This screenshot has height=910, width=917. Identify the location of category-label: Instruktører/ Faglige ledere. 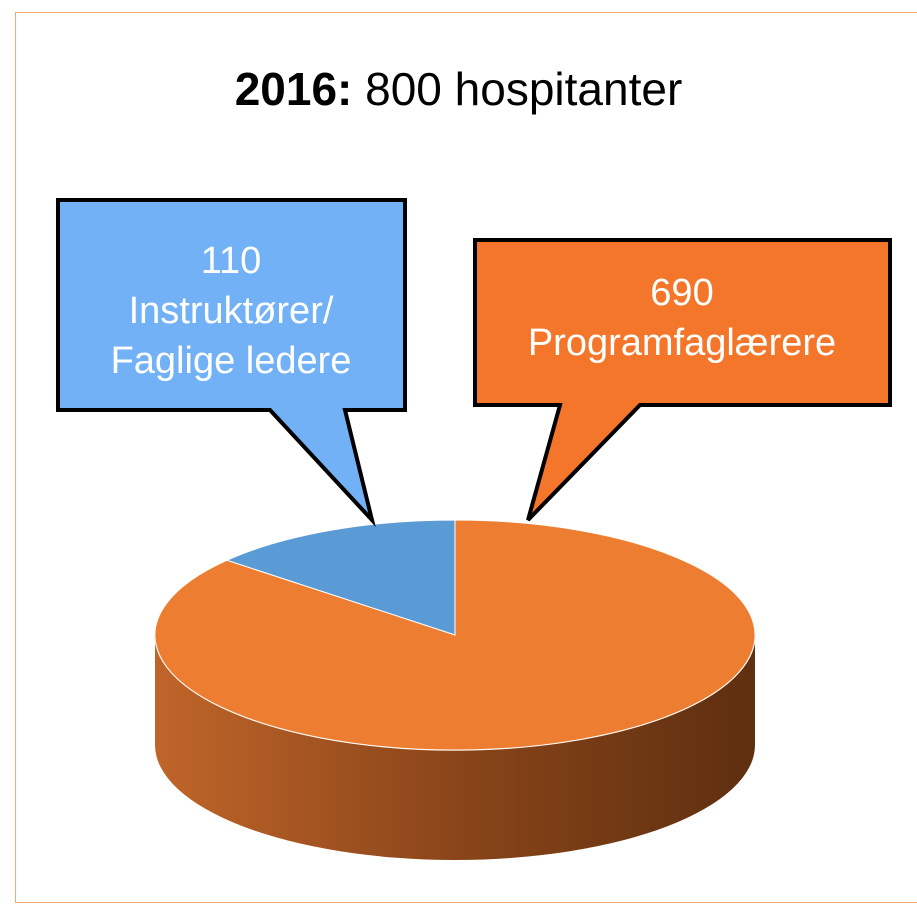
(231, 336).